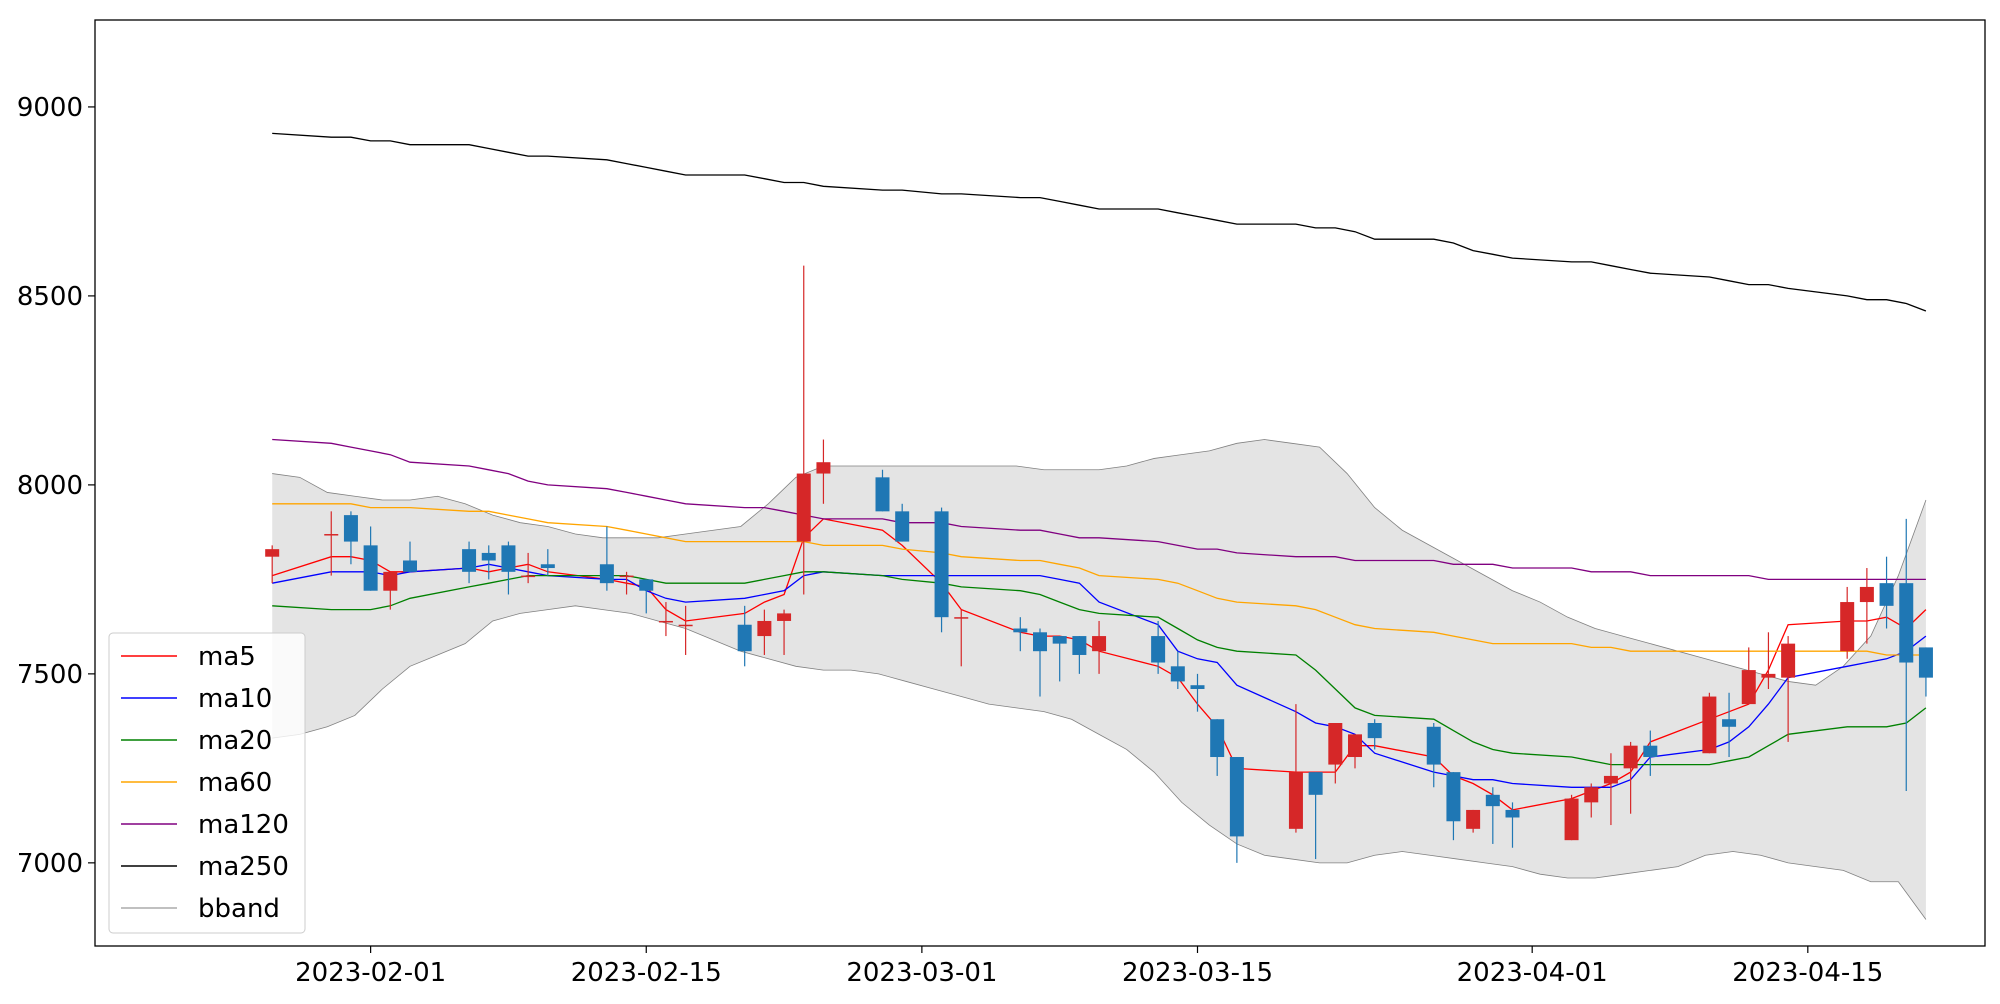 The image size is (2000, 1004). Describe the element at coordinates (235, 699) in the screenshot. I see `legend-label-ma10: ma10` at that location.